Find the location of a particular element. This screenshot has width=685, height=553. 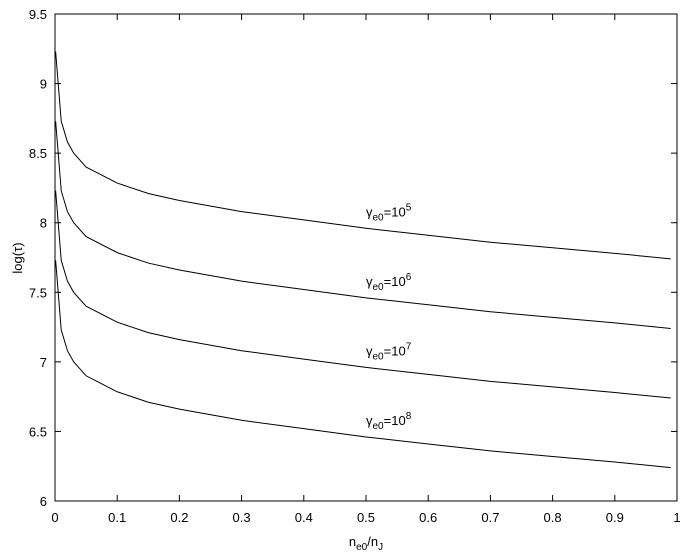

series-label: γe0=107 is located at coordinates (389, 351).